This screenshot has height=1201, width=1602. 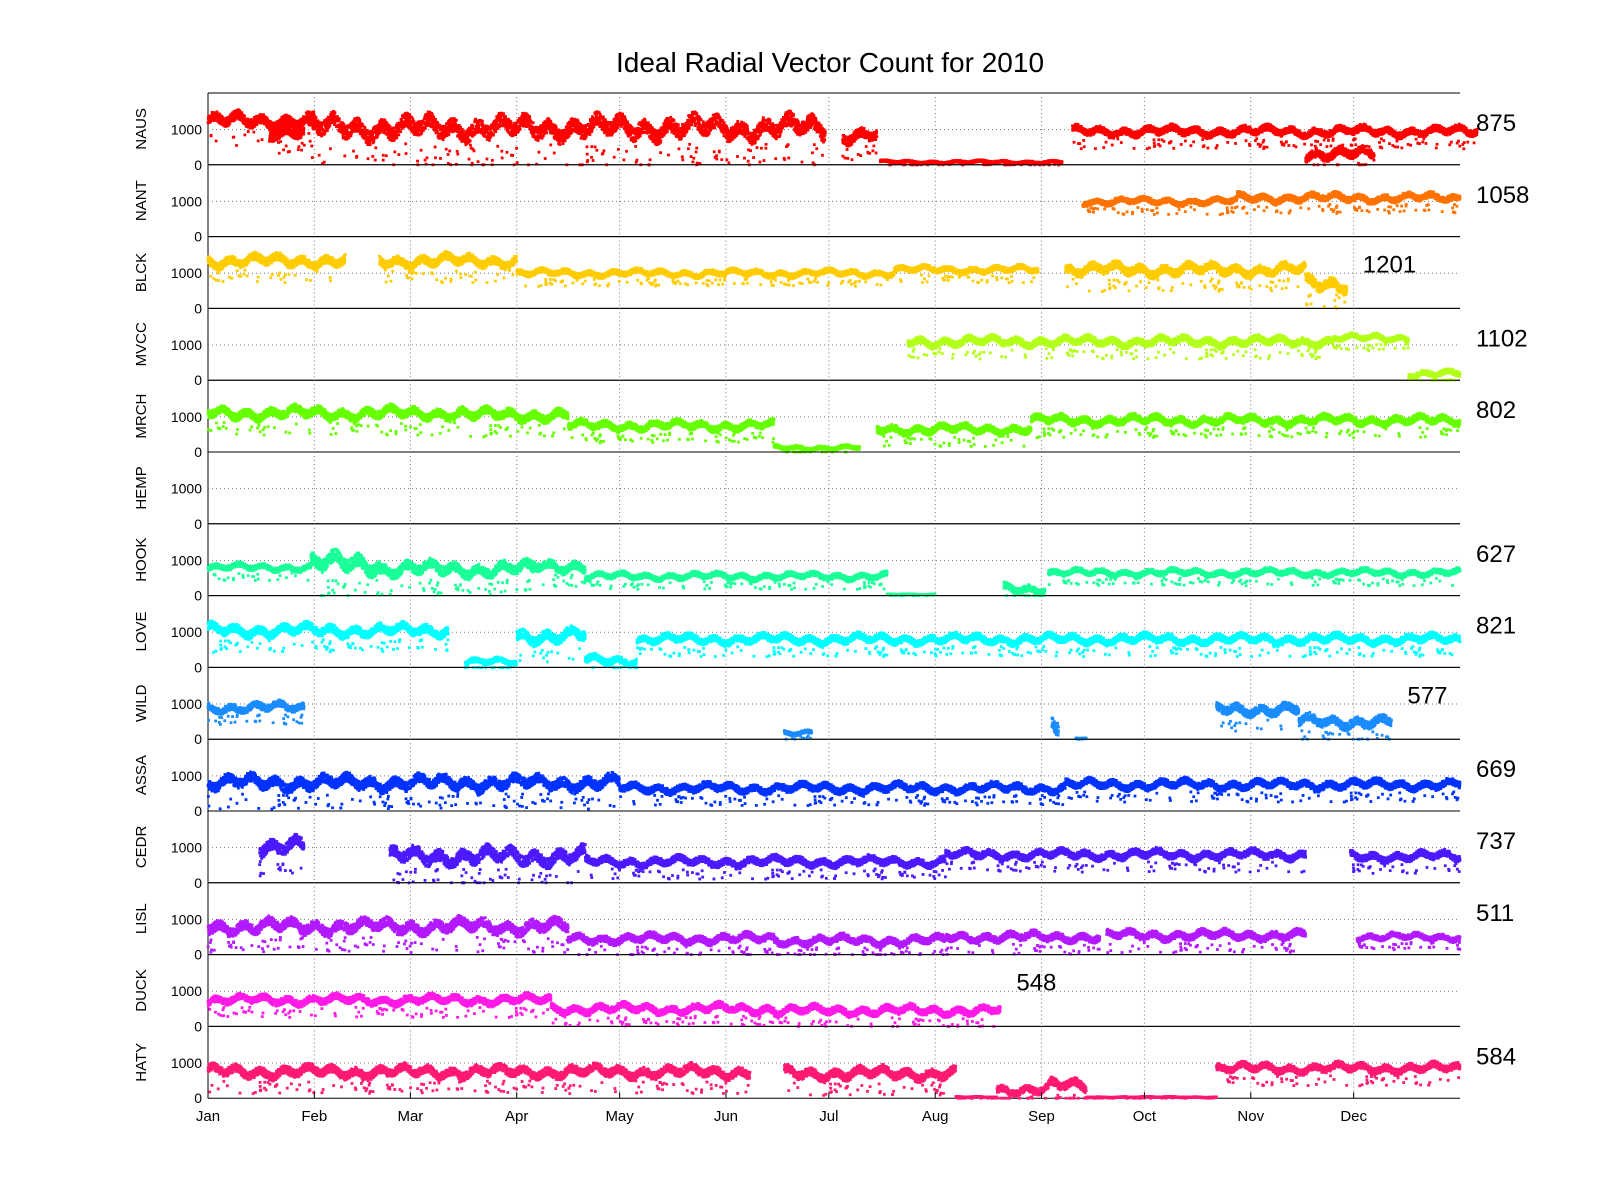 I want to click on series-label: NAUS, so click(x=141, y=129).